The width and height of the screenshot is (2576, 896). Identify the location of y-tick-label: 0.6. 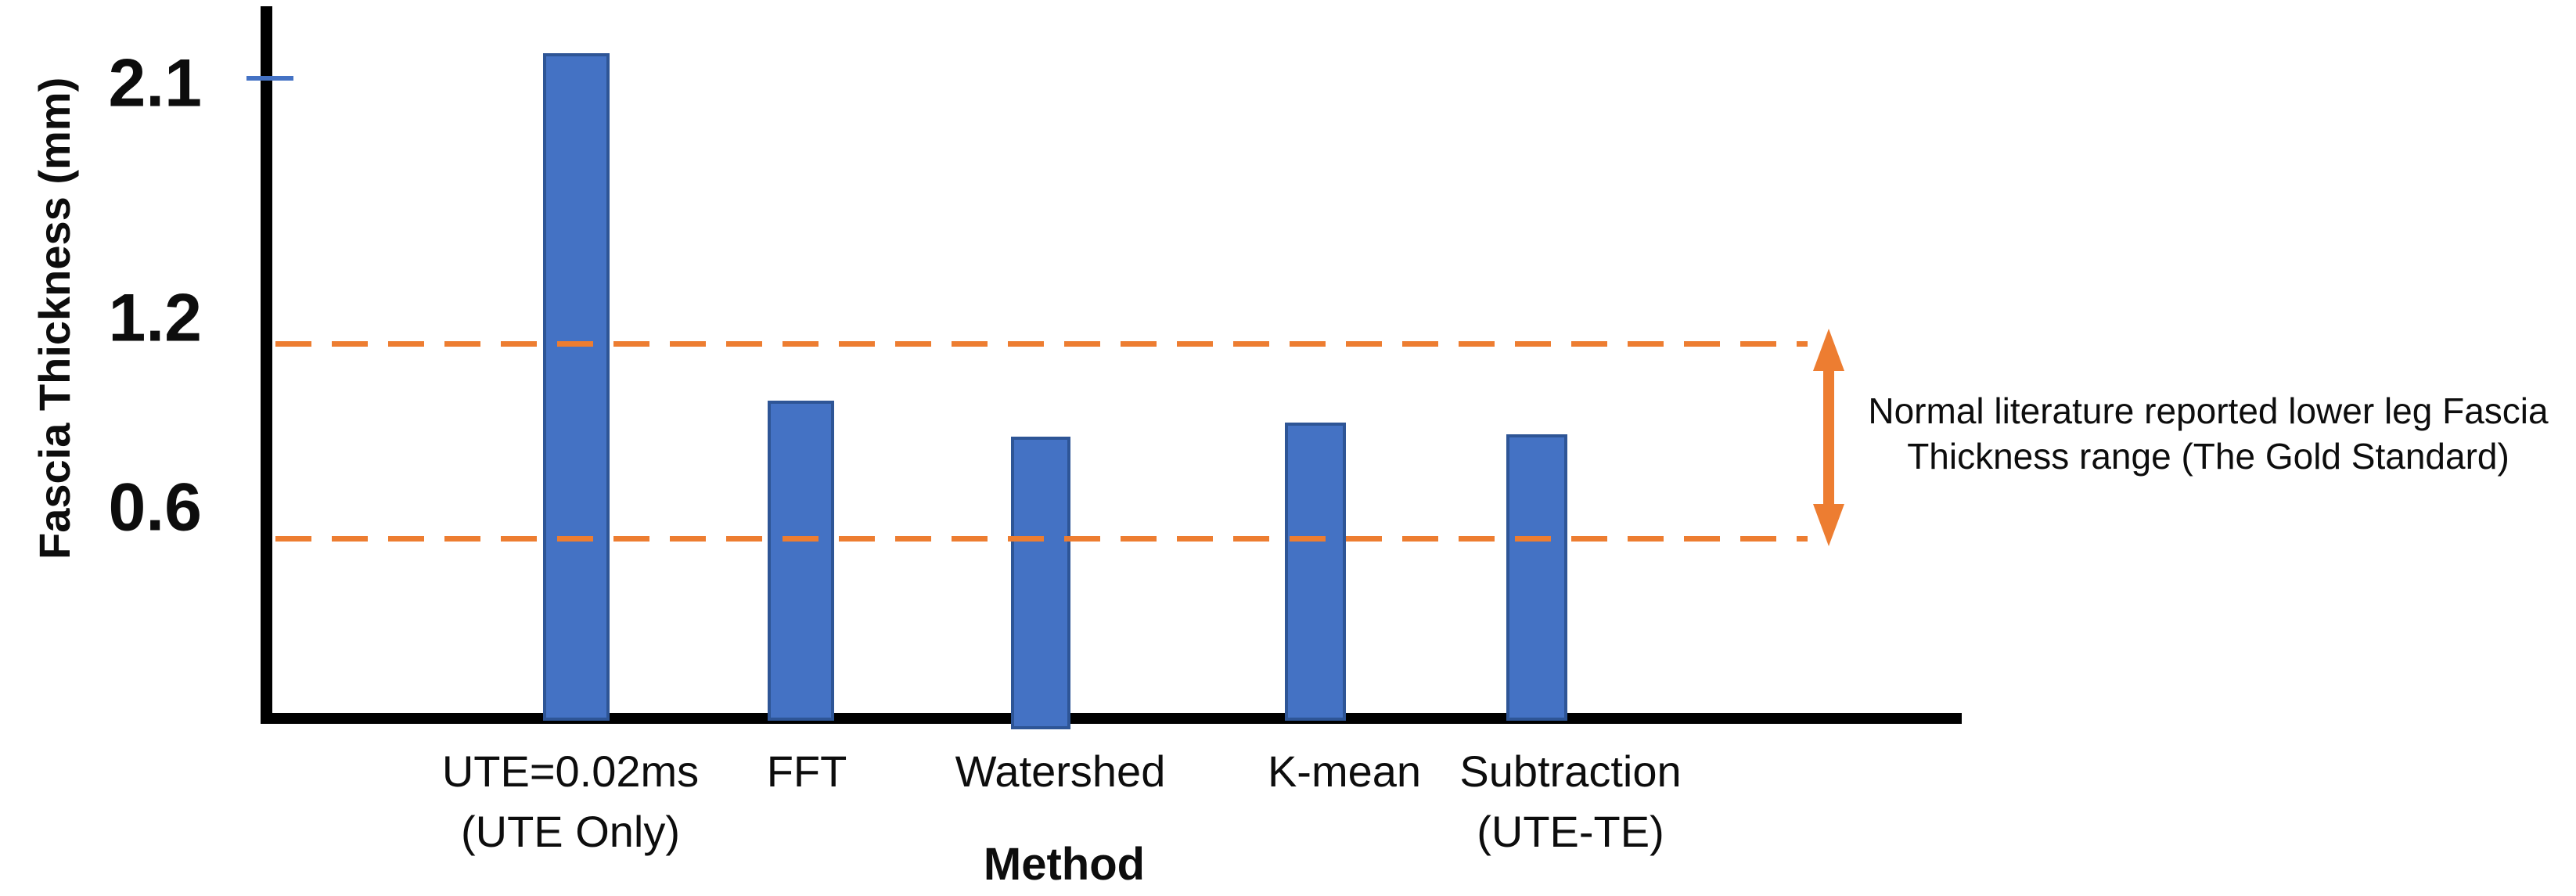
(155, 507).